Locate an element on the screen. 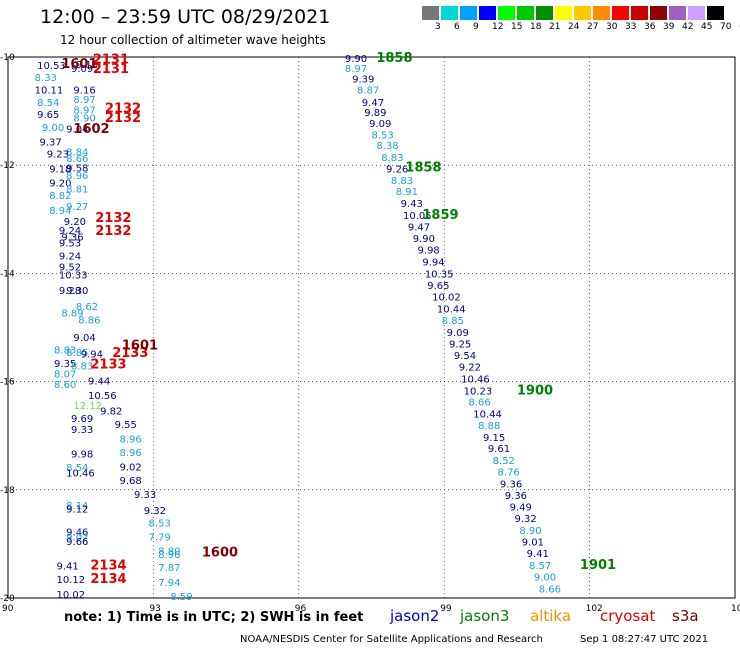 Image resolution: width=740 pixels, height=650 pixels. wave-height-value: 9.36 is located at coordinates (516, 496).